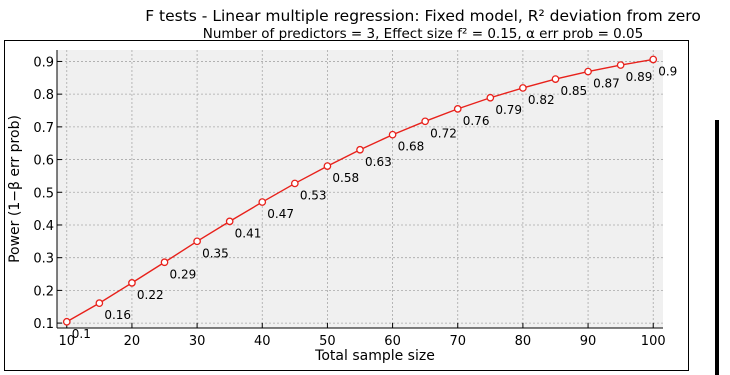 This screenshot has height=375, width=730. I want to click on x-tick-label: 70, so click(457, 341).